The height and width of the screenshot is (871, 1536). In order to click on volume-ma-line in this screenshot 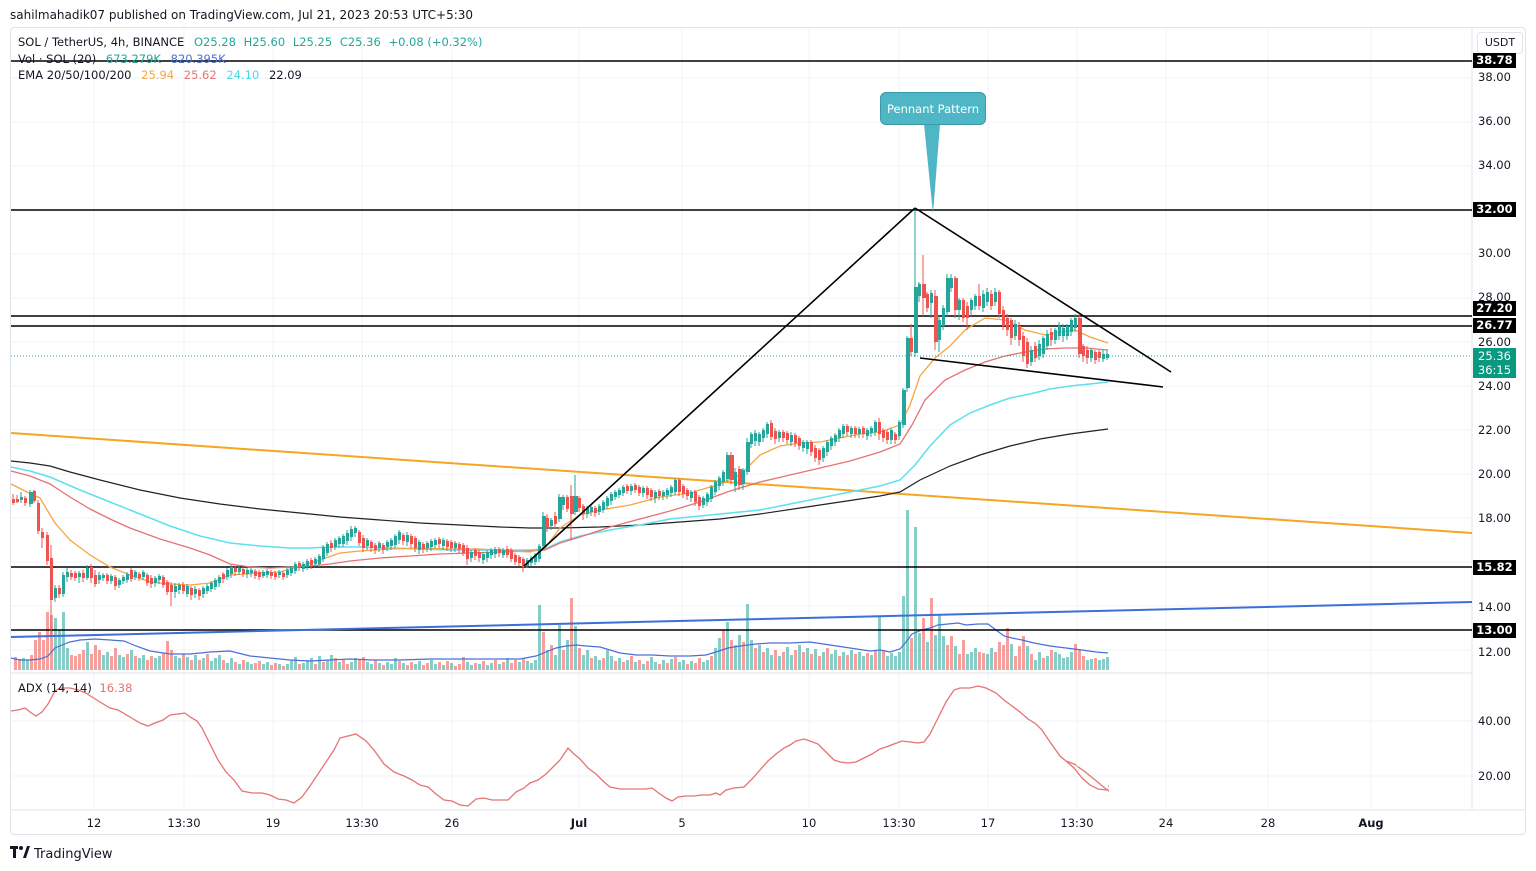, I will do `click(559, 642)`.